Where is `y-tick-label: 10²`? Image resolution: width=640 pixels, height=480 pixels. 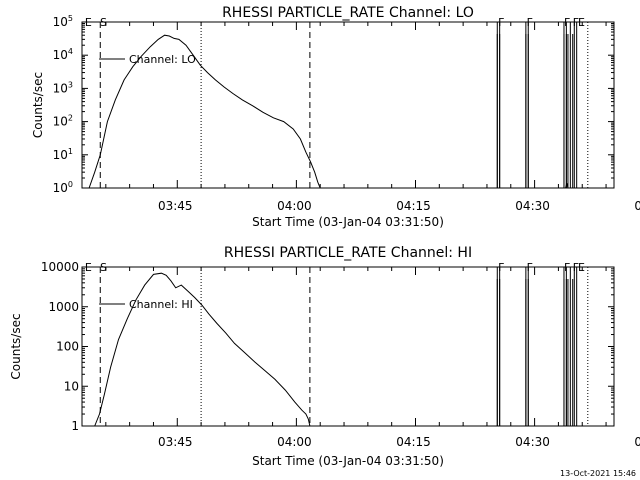
y-tick-label: 10² is located at coordinates (63, 121).